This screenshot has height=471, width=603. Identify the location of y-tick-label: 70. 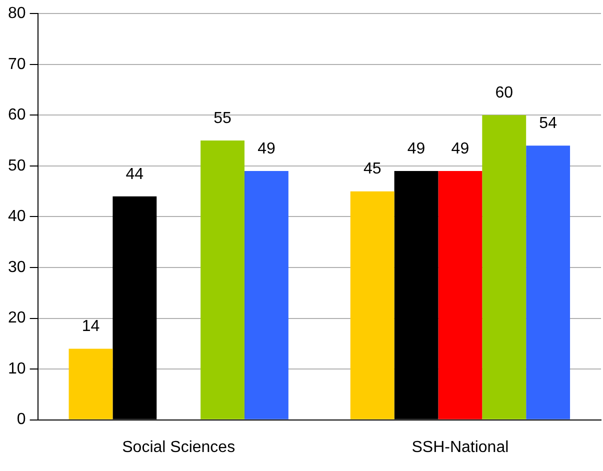
(17, 64).